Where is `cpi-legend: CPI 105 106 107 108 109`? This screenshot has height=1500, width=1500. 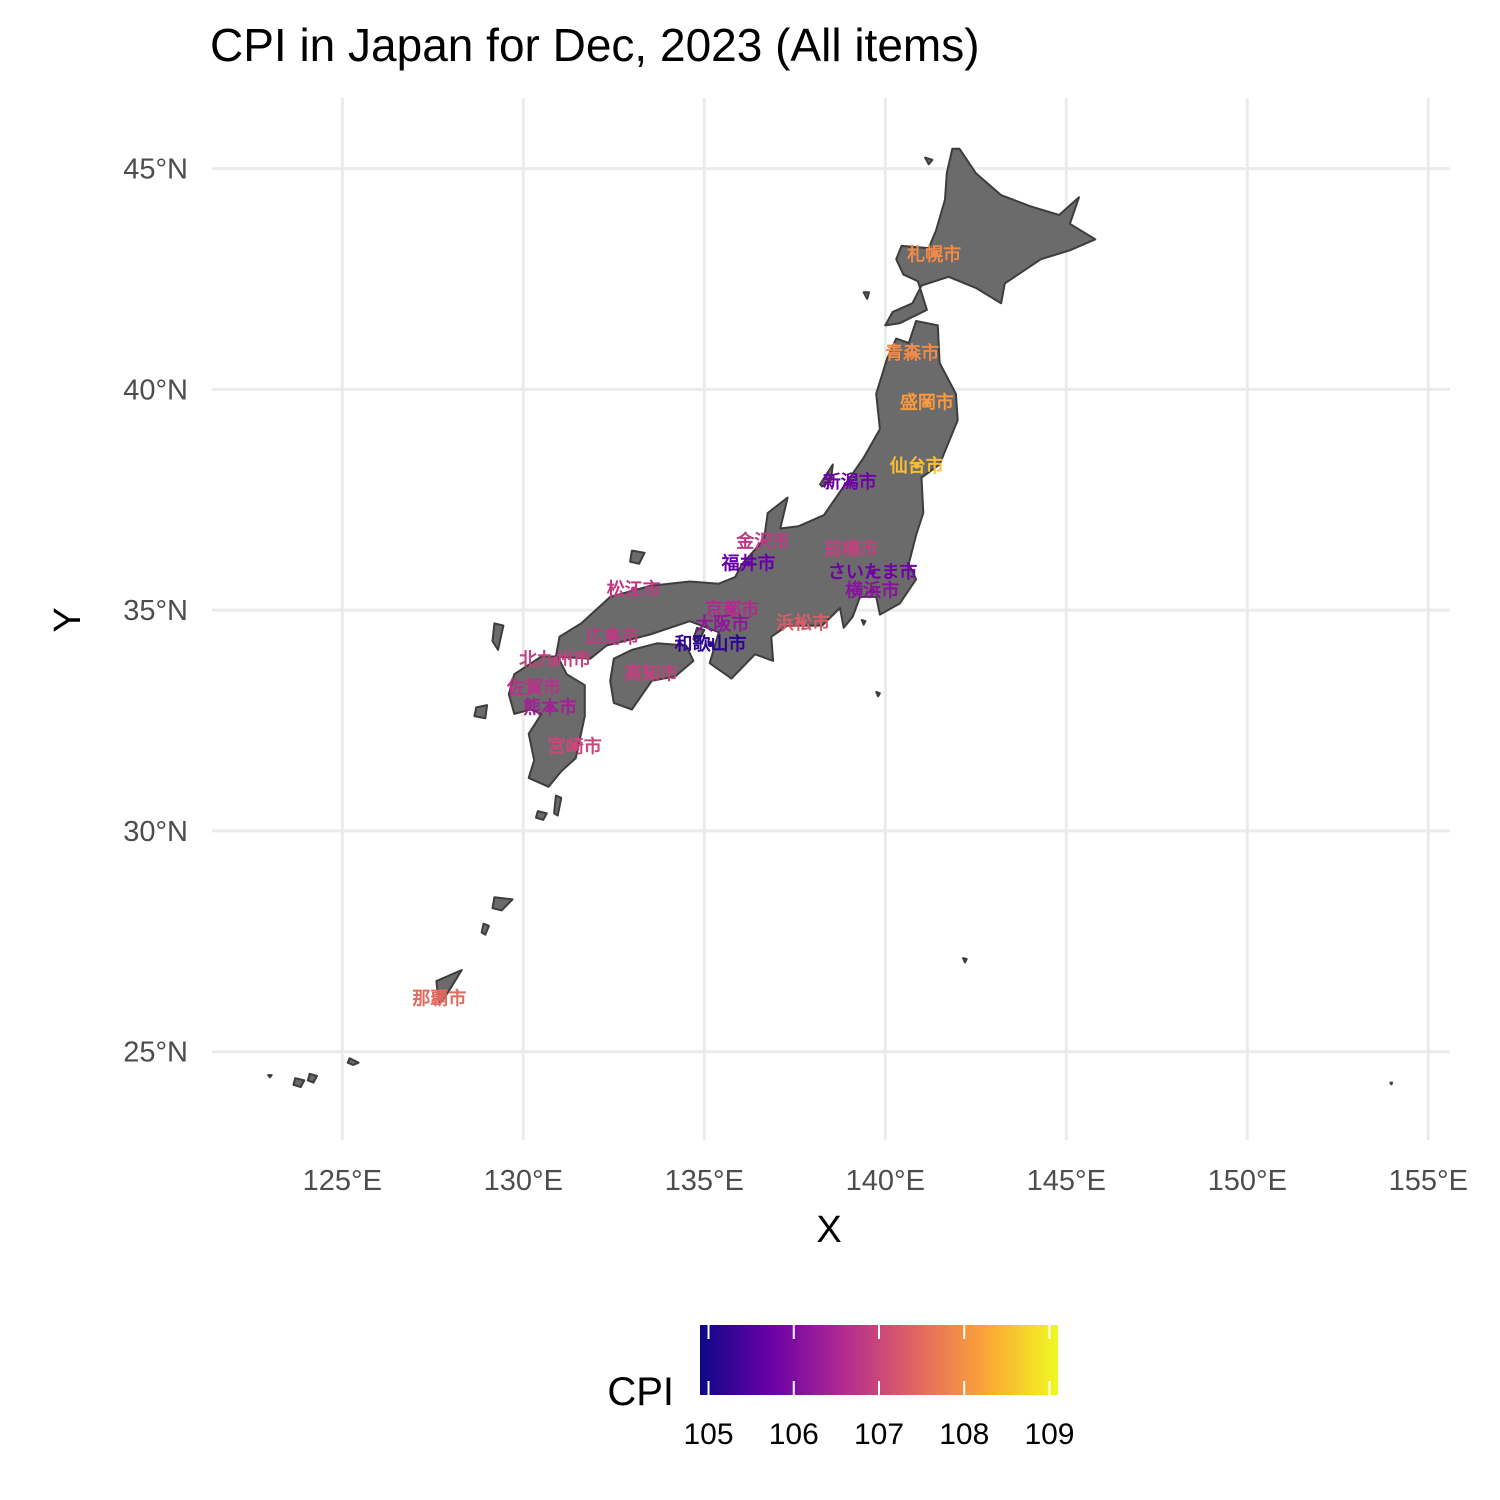
cpi-legend: CPI 105 106 107 108 109 is located at coordinates (841, 1388).